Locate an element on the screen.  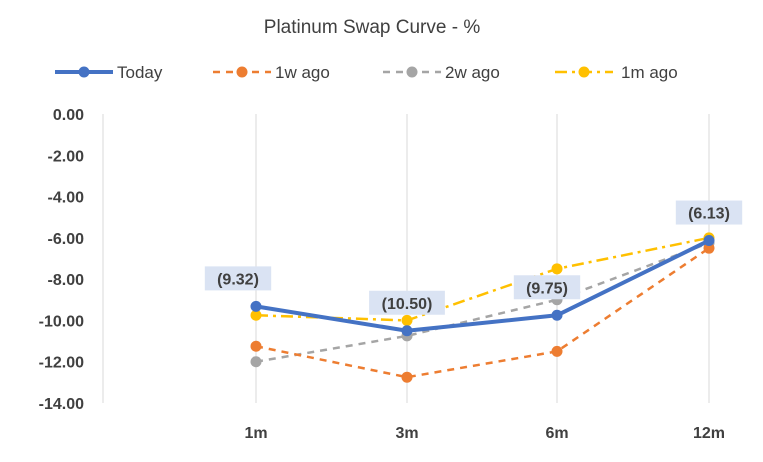
x-tick-label: 3m is located at coordinates (406, 433).